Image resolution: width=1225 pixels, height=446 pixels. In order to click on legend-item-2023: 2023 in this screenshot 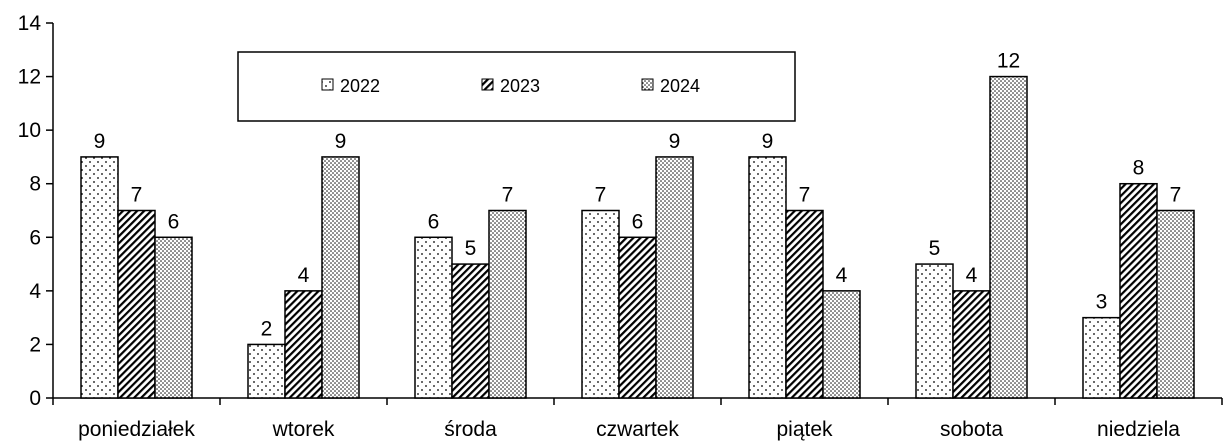, I will do `click(510, 86)`.